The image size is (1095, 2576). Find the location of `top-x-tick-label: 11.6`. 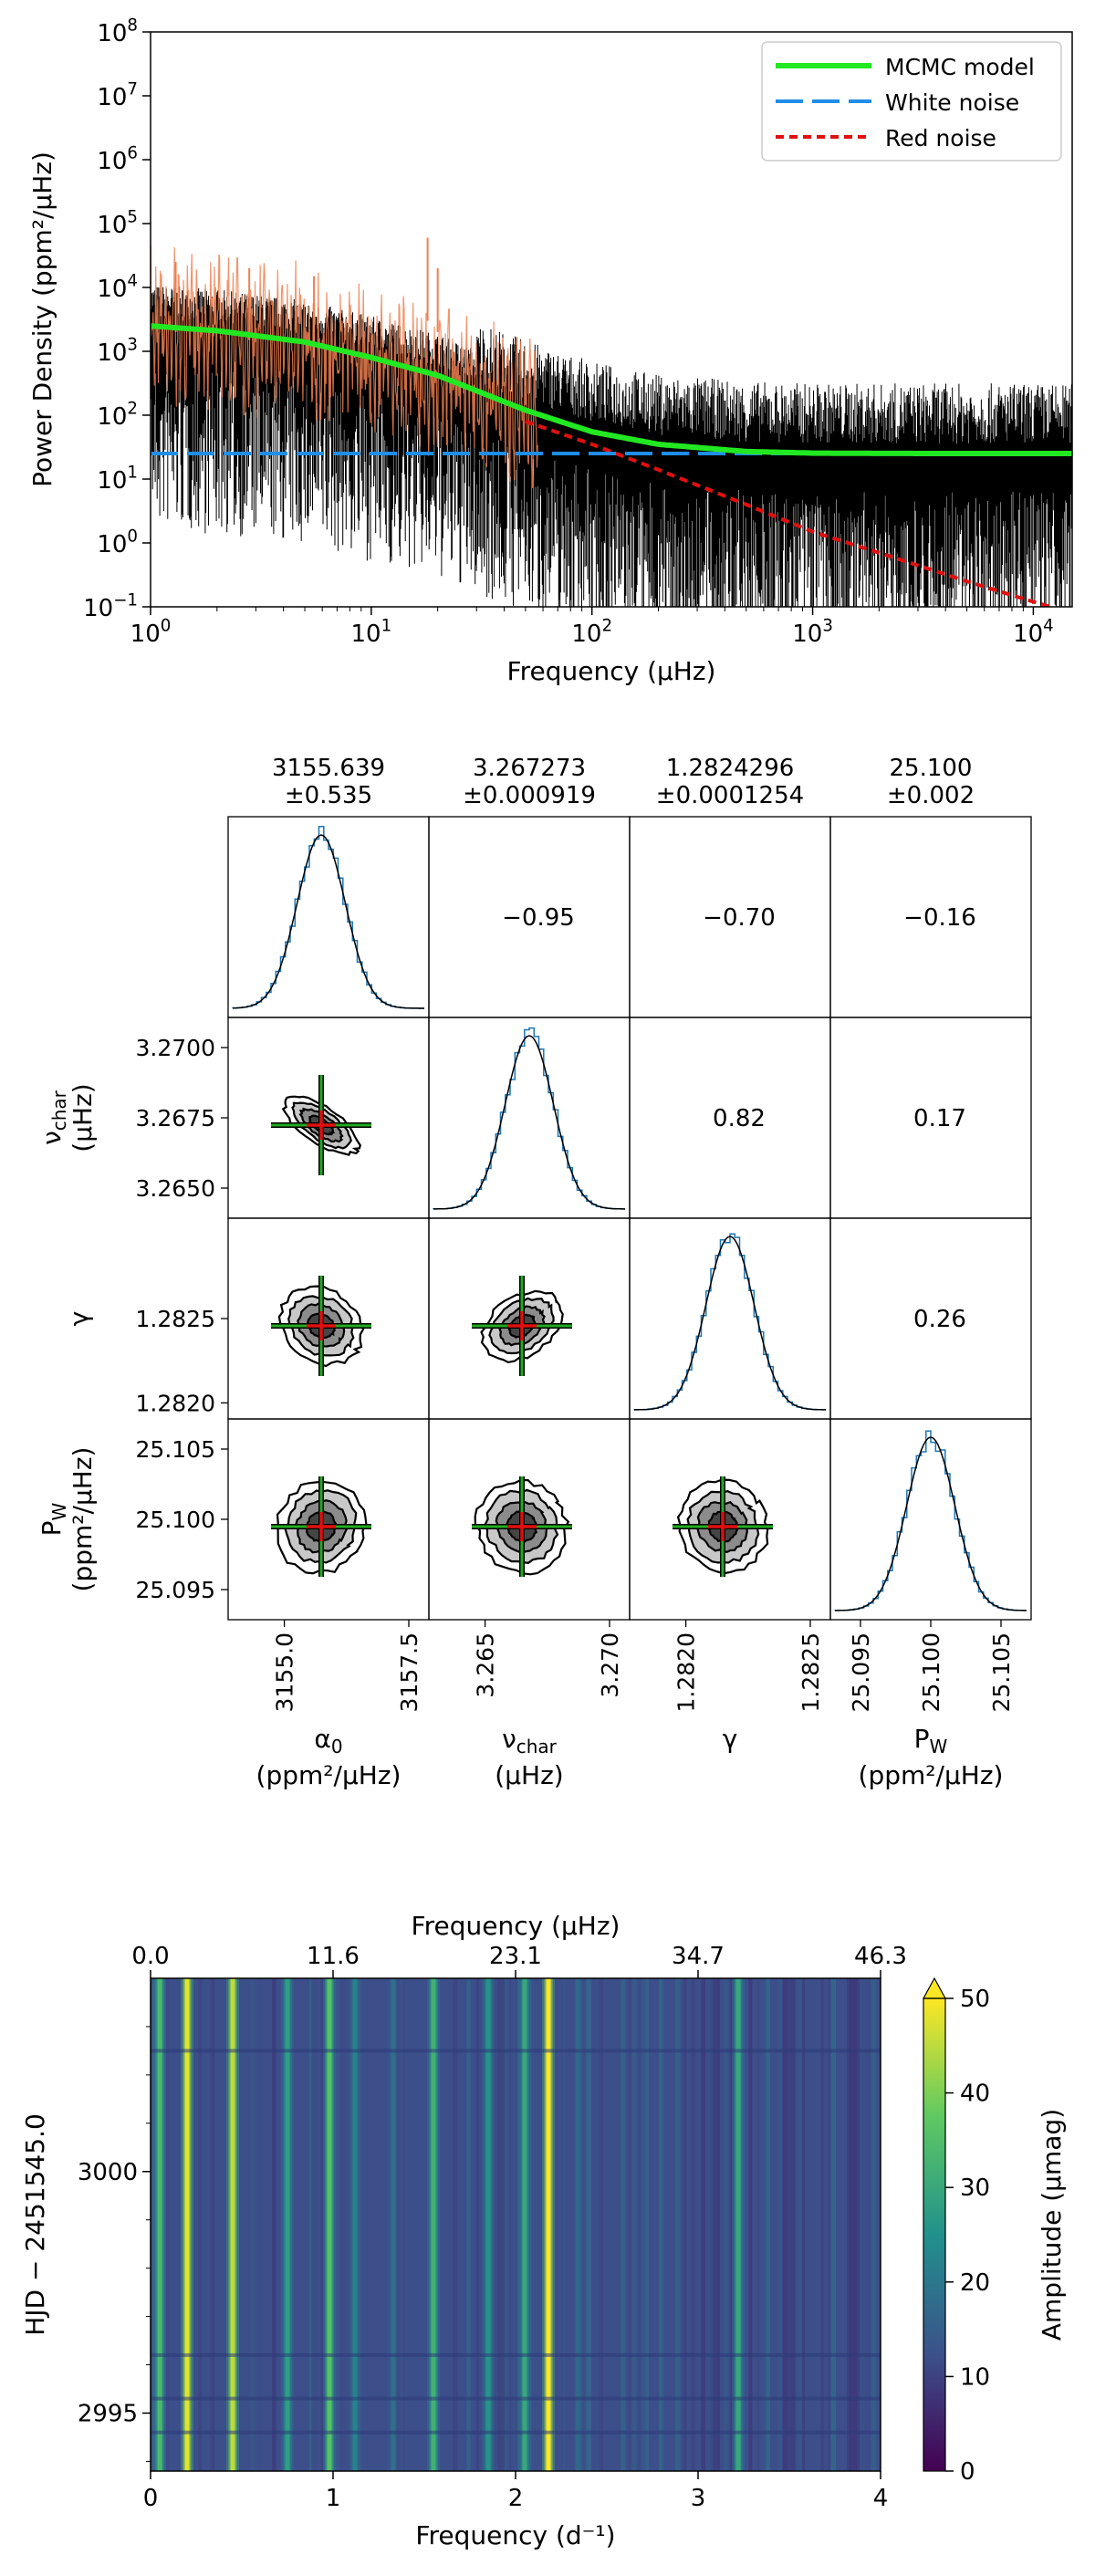

top-x-tick-label: 11.6 is located at coordinates (333, 1956).